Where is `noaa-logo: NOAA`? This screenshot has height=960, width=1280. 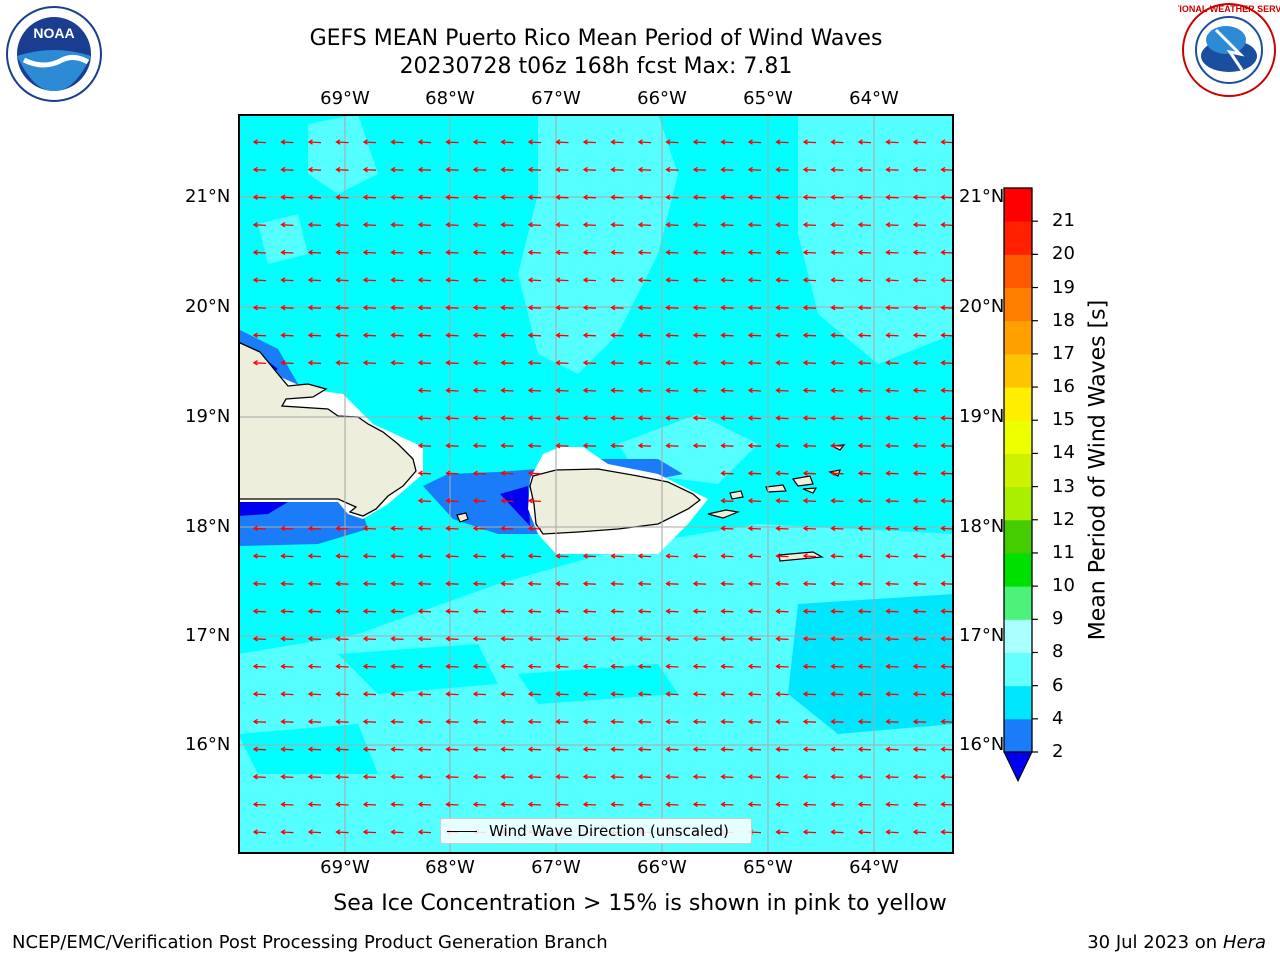
noaa-logo: NOAA is located at coordinates (54, 56).